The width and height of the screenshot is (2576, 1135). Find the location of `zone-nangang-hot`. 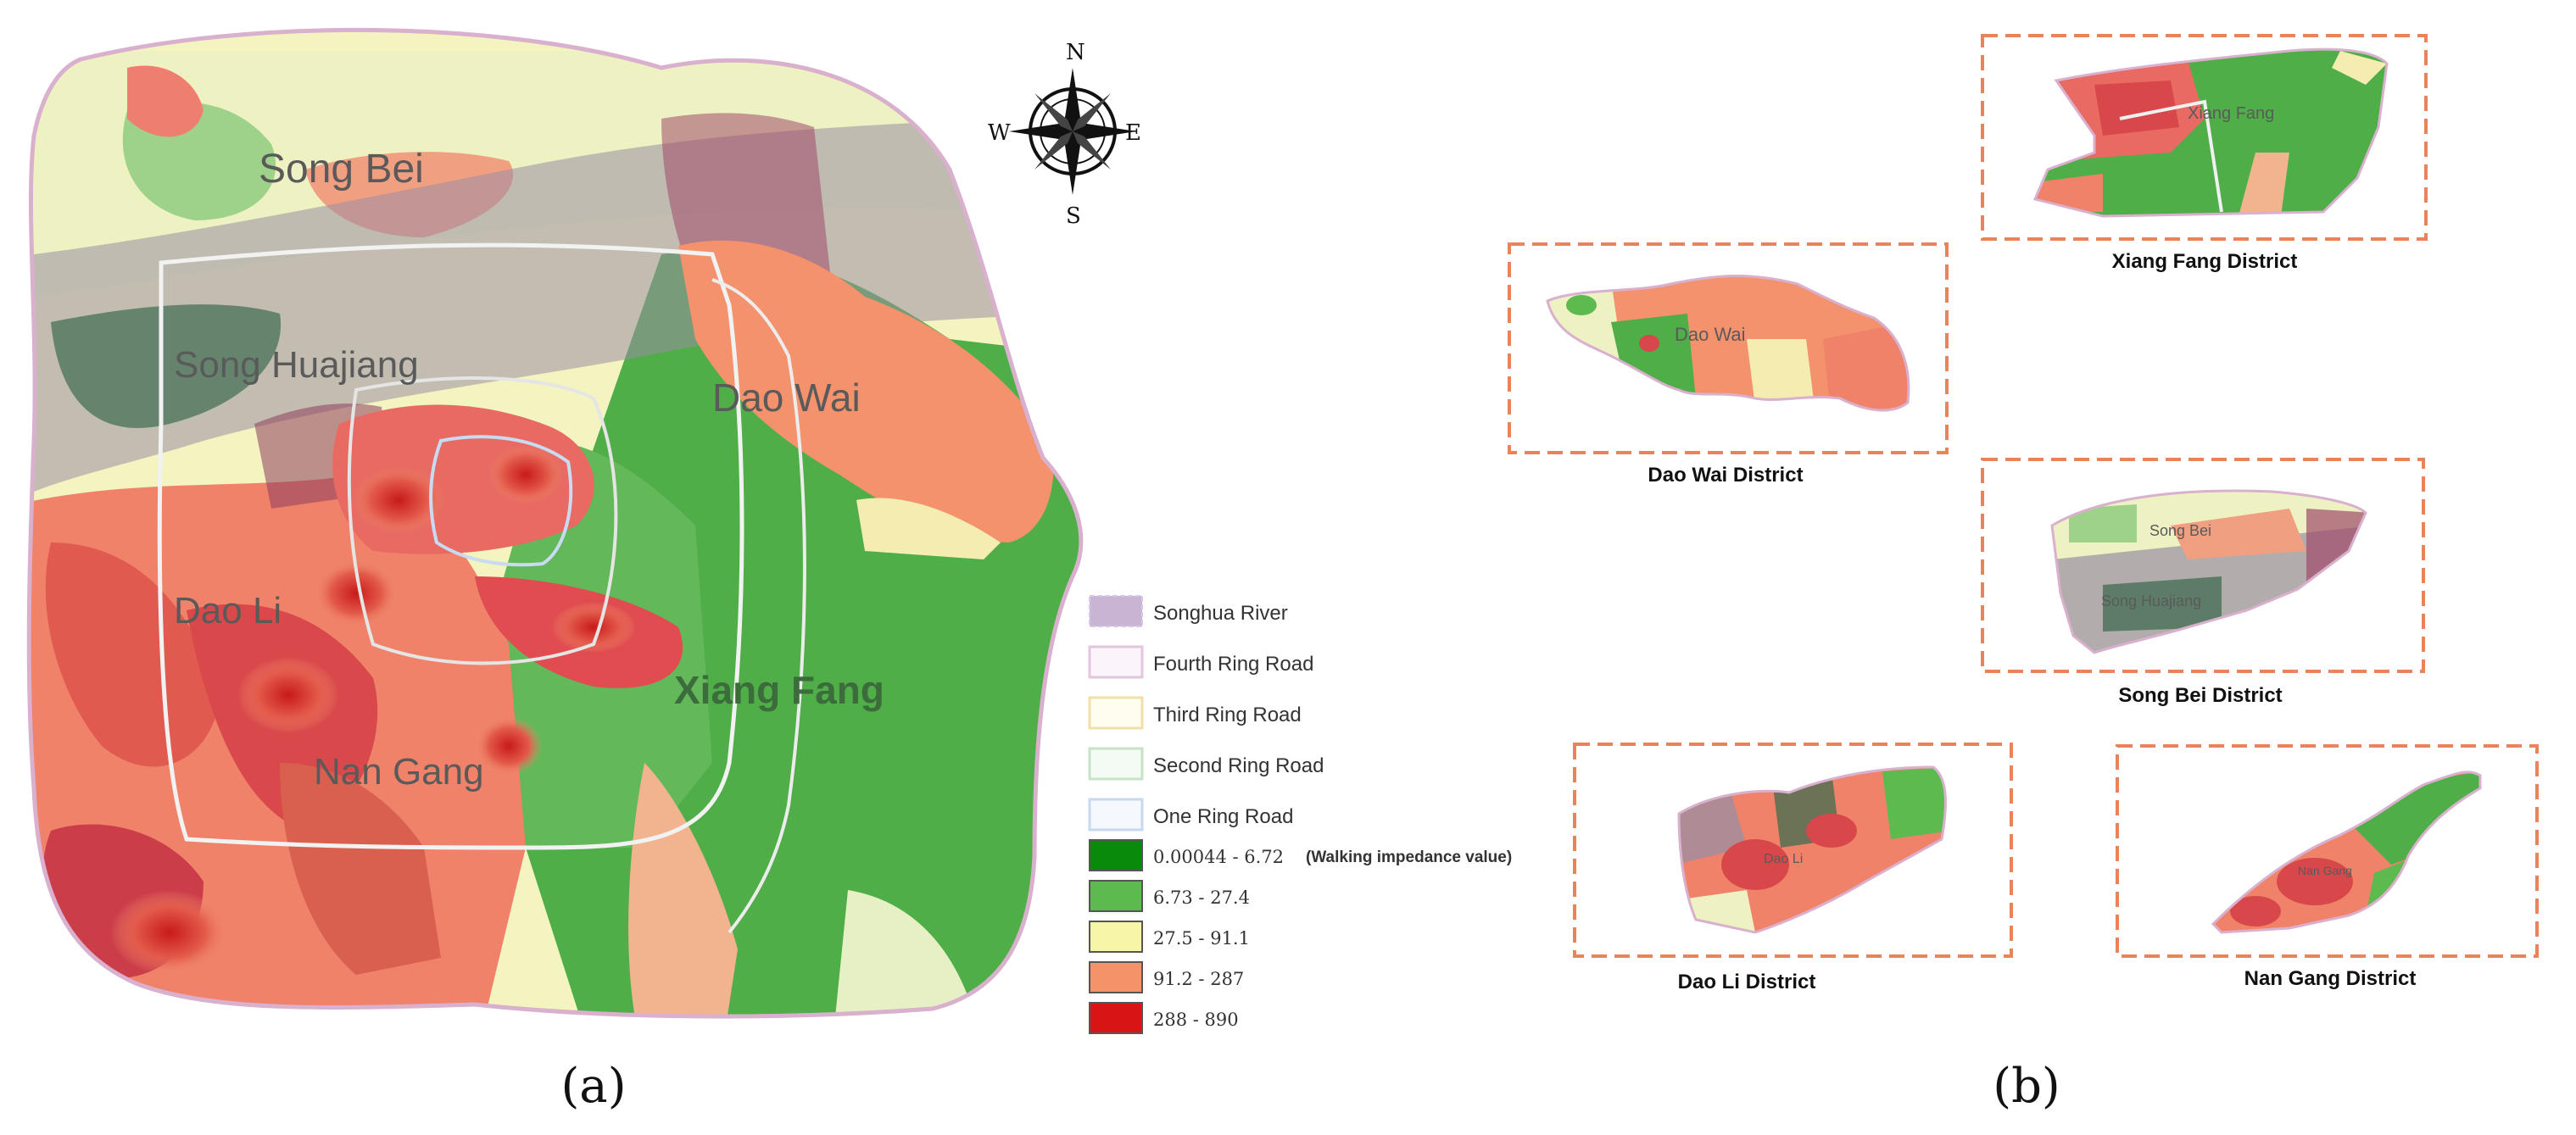

zone-nangang-hot is located at coordinates (360, 869).